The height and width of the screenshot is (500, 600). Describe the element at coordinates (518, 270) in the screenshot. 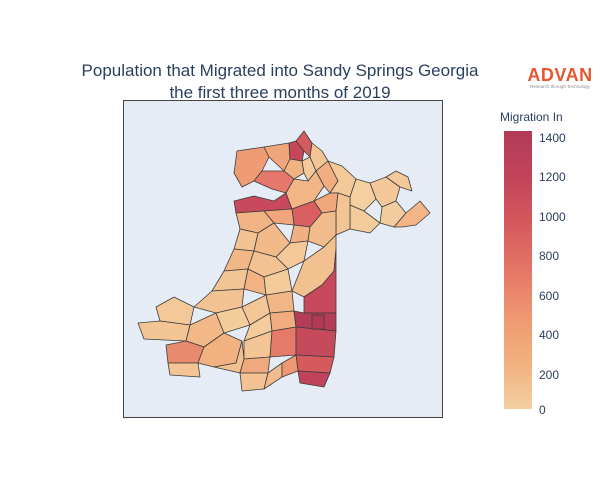

I see `colorbar-gradient` at that location.